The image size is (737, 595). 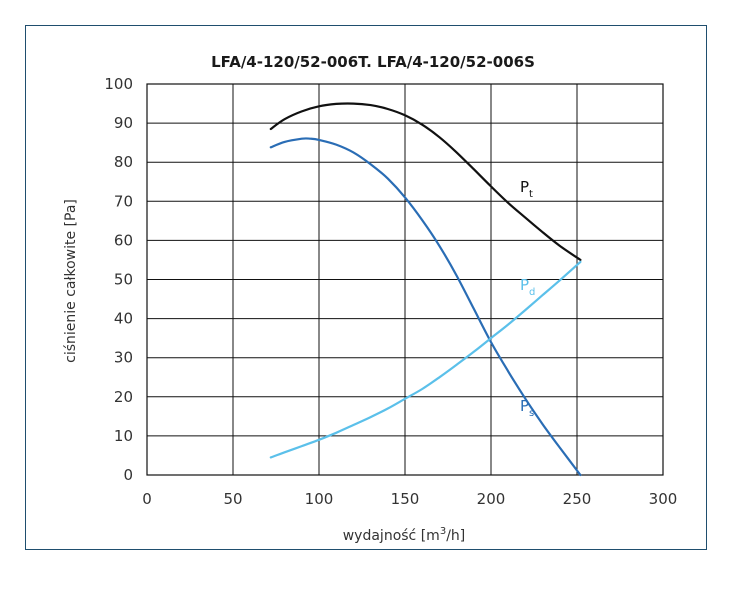 What do you see at coordinates (232, 499) in the screenshot?
I see `x-tick-label: 50` at bounding box center [232, 499].